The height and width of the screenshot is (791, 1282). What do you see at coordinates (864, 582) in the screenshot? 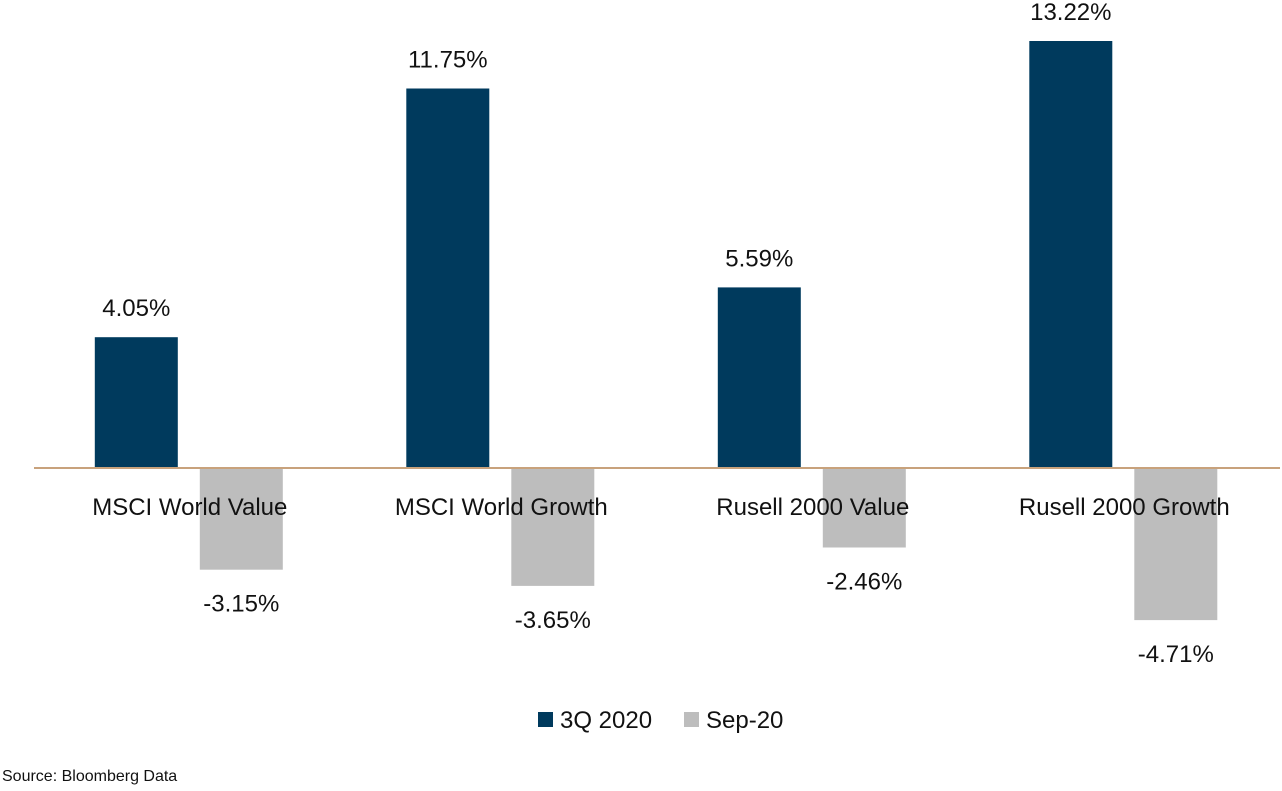
I see `data-label-sep-20-2: -2.46%` at bounding box center [864, 582].